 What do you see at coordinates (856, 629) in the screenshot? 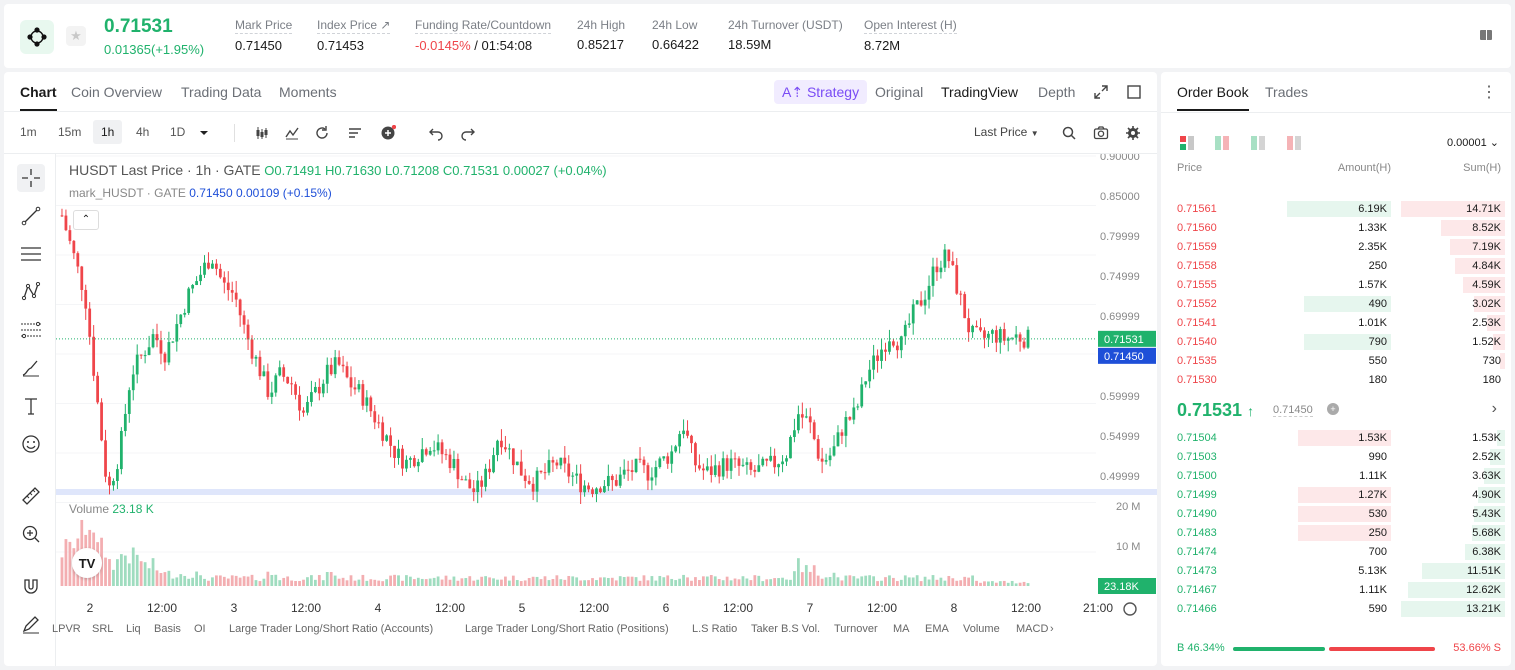
I see `indicator-turnover: Turnover` at bounding box center [856, 629].